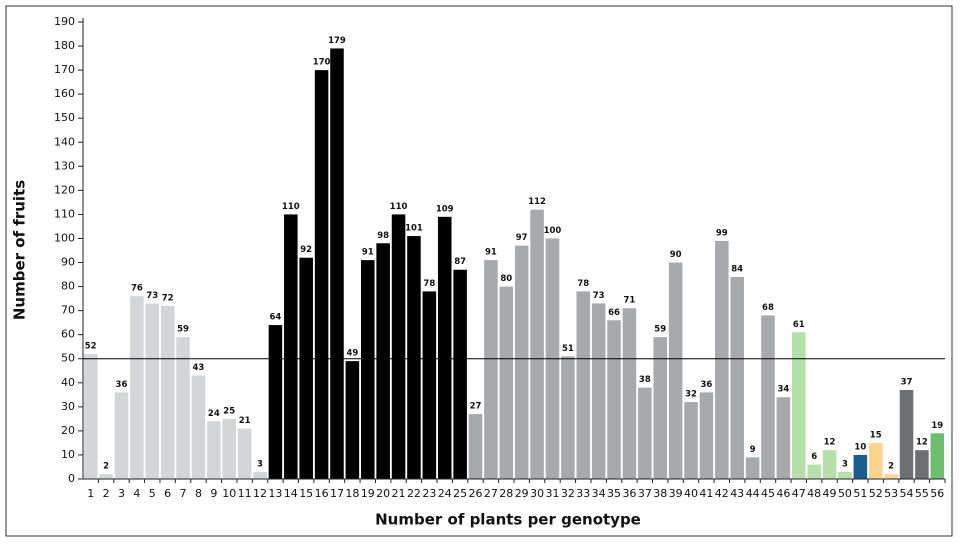  Describe the element at coordinates (645, 380) in the screenshot. I see `value-label: 38` at that location.